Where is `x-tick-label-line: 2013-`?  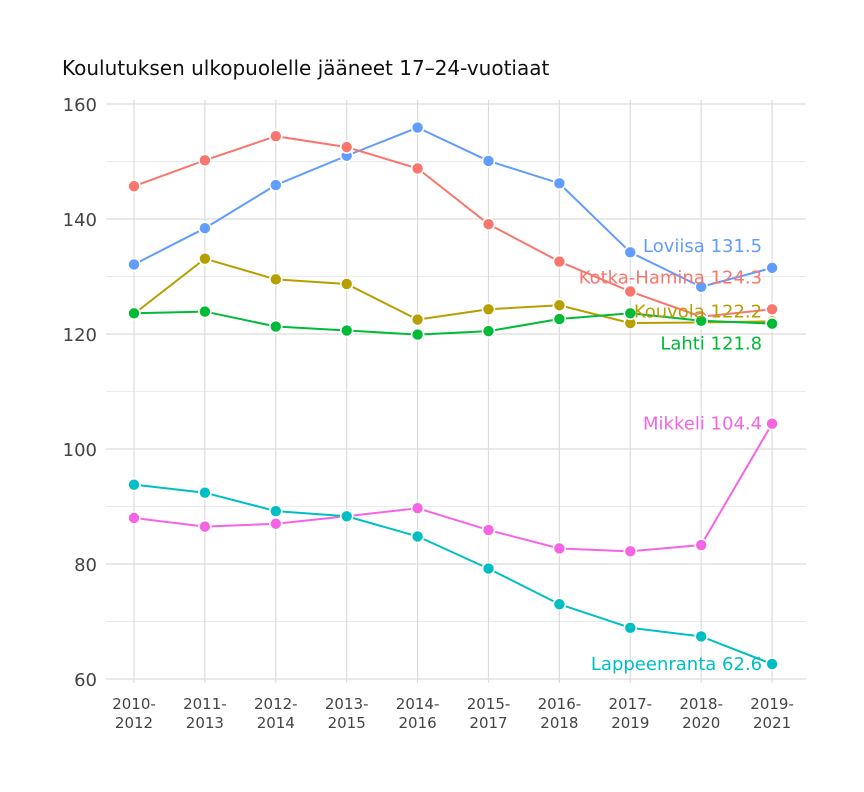
x-tick-label-line: 2013- is located at coordinates (347, 704).